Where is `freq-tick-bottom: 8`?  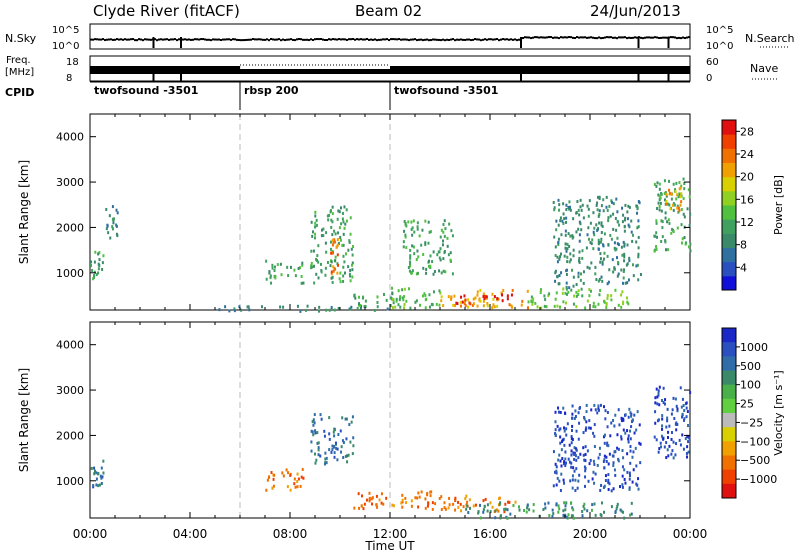
freq-tick-bottom: 8 is located at coordinates (69, 78).